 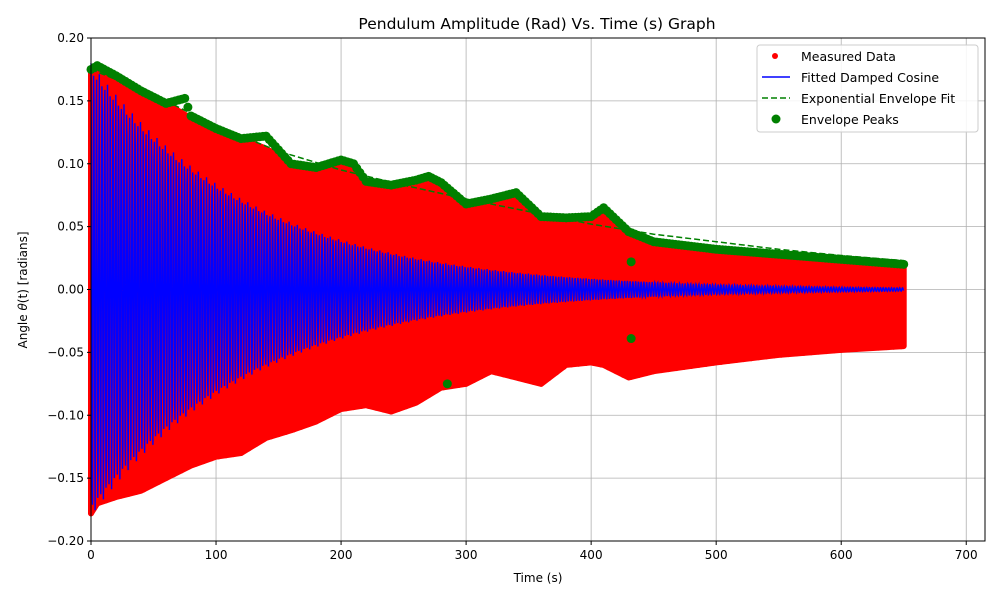 I want to click on legend-label-measured: Measured Data, so click(x=848, y=56).